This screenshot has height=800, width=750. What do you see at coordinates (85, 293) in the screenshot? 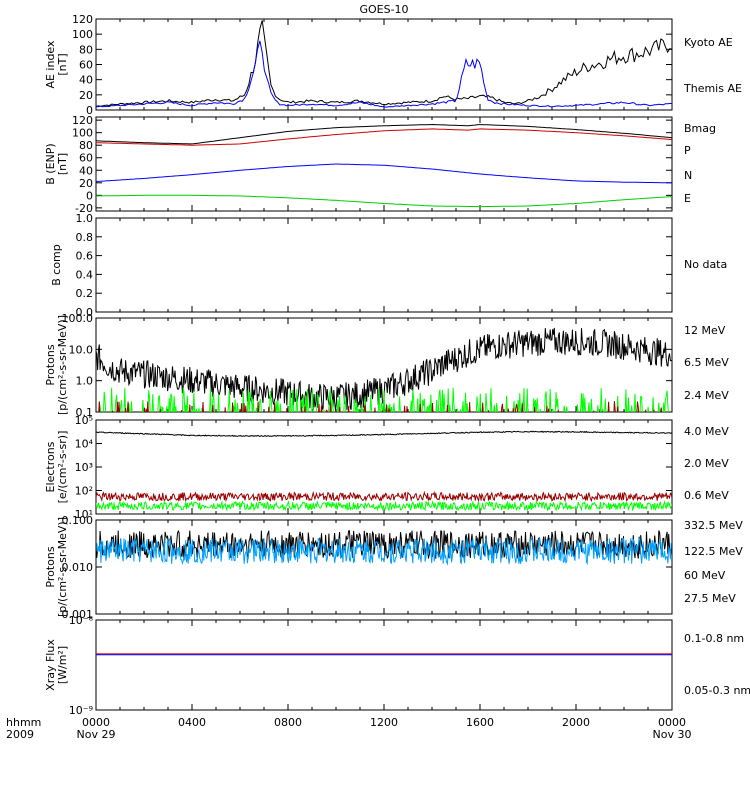
I see `y-tick-label: 0.2` at bounding box center [85, 293].